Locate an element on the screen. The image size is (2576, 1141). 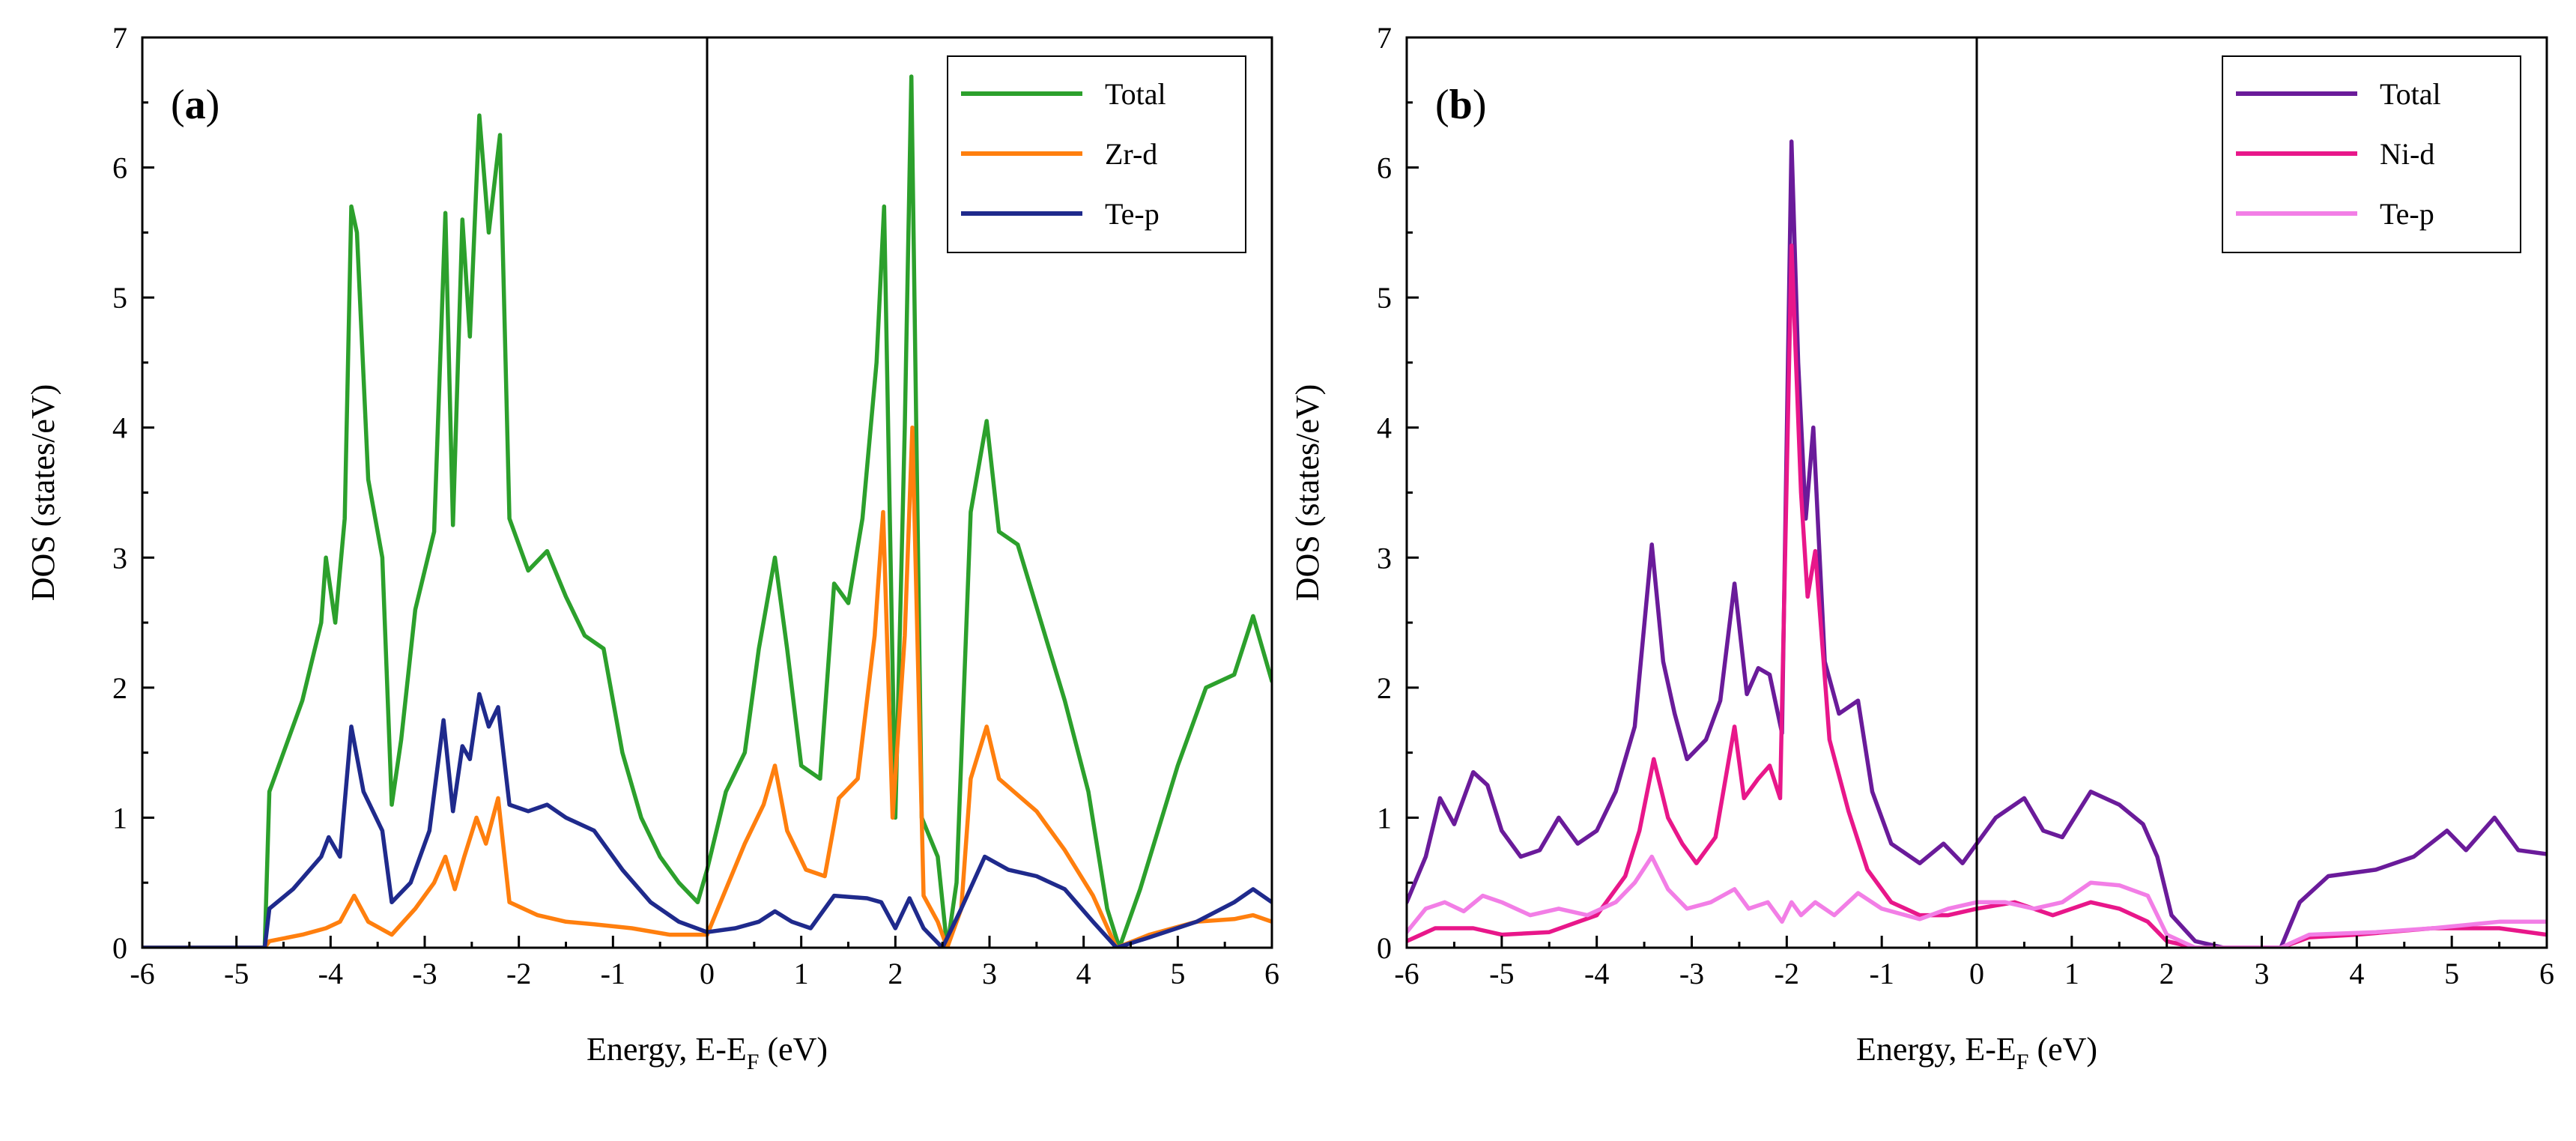
legend-label-zr-d-a: Zr-d is located at coordinates (1131, 154).